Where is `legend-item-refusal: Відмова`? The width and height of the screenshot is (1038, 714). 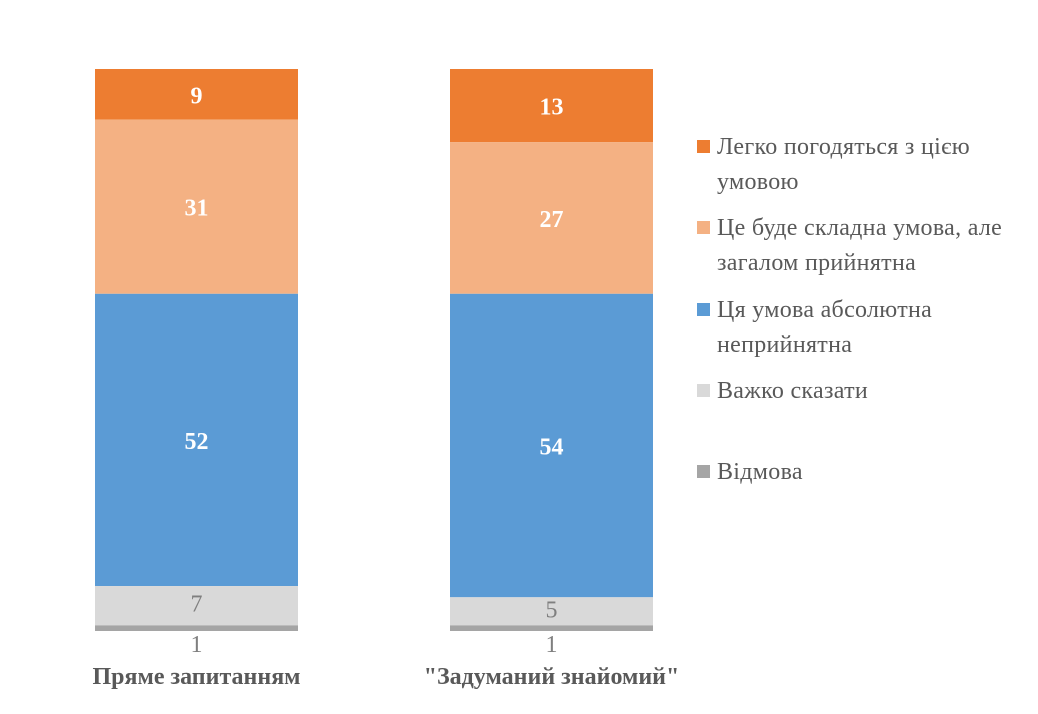
legend-item-refusal: Відмова is located at coordinates (750, 472).